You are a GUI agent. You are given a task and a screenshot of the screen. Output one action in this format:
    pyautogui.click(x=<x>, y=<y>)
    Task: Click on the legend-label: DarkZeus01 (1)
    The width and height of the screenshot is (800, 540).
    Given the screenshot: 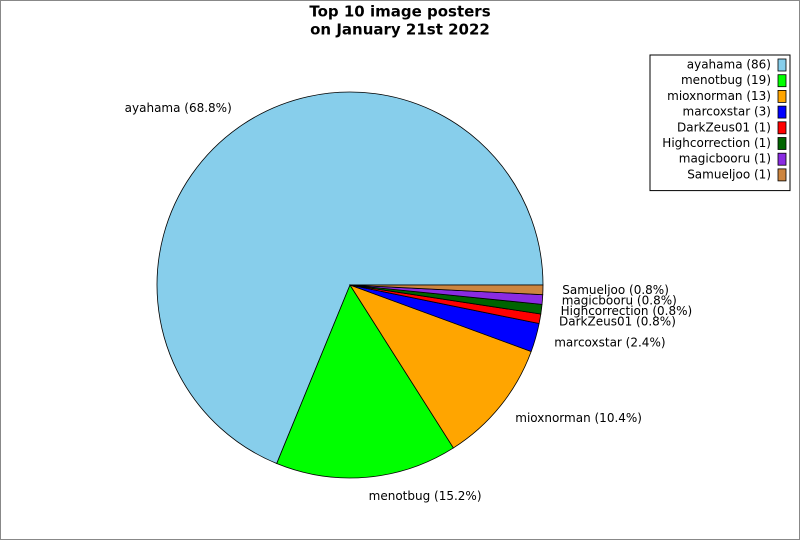 What is the action you would take?
    pyautogui.click(x=724, y=127)
    